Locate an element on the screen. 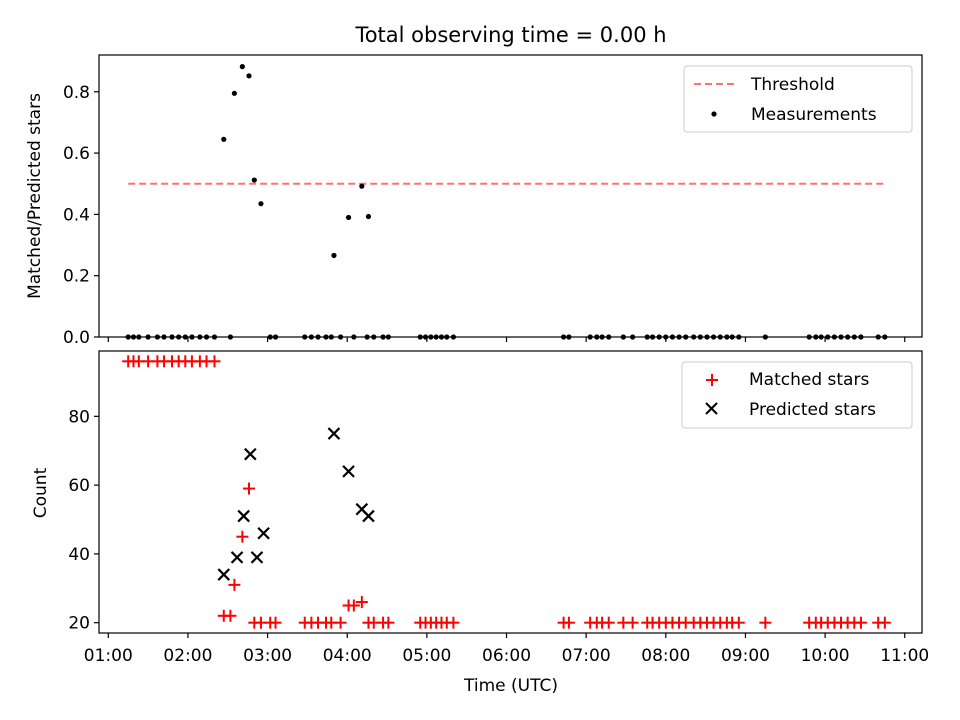 Image resolution: width=960 pixels, height=720 pixels. bottom-ytick-label: 60 is located at coordinates (79, 486).